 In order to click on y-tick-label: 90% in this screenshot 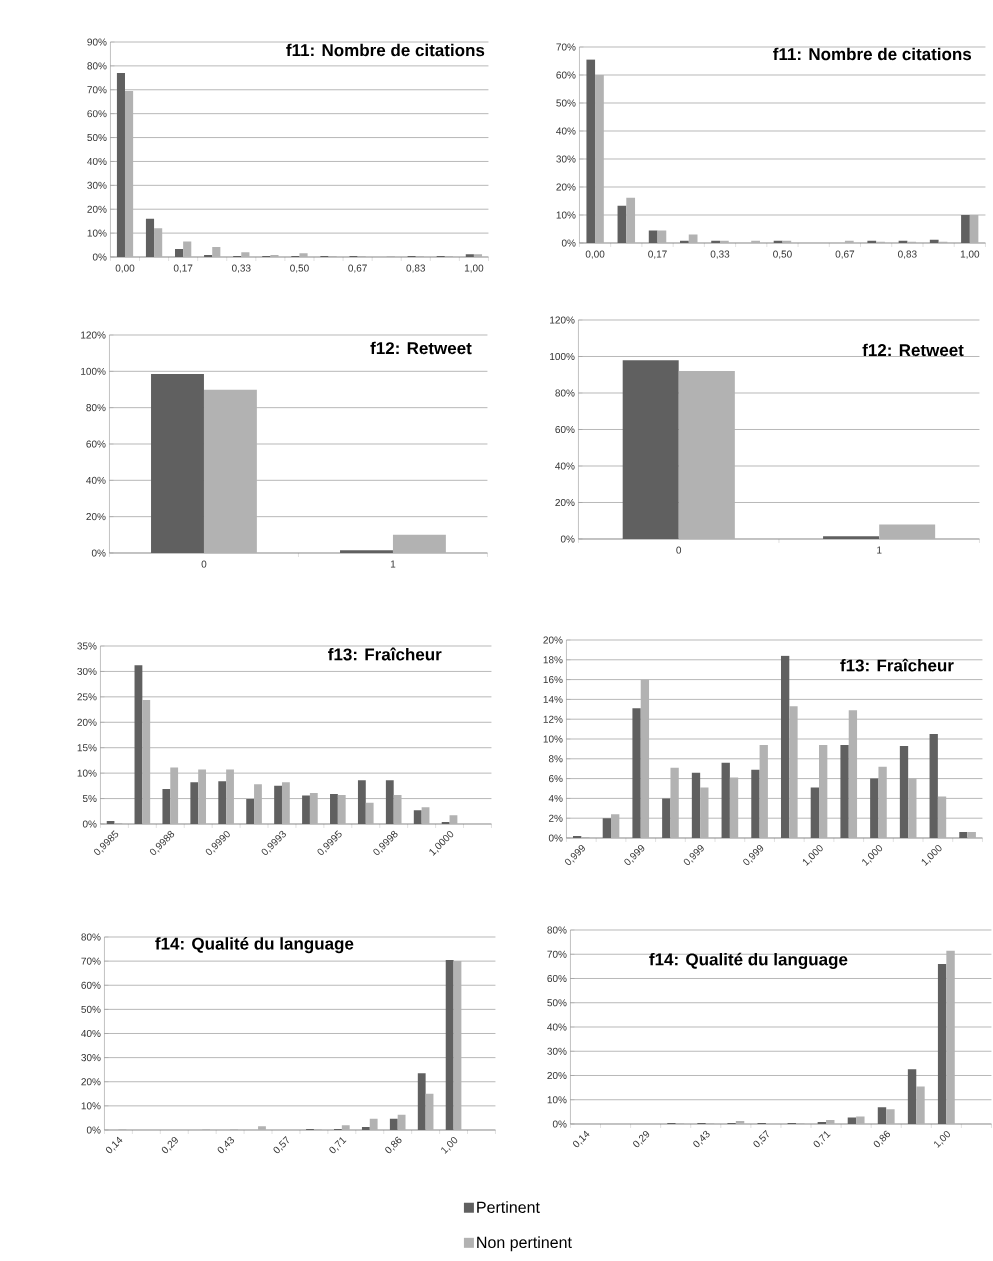, I will do `click(97, 42)`.